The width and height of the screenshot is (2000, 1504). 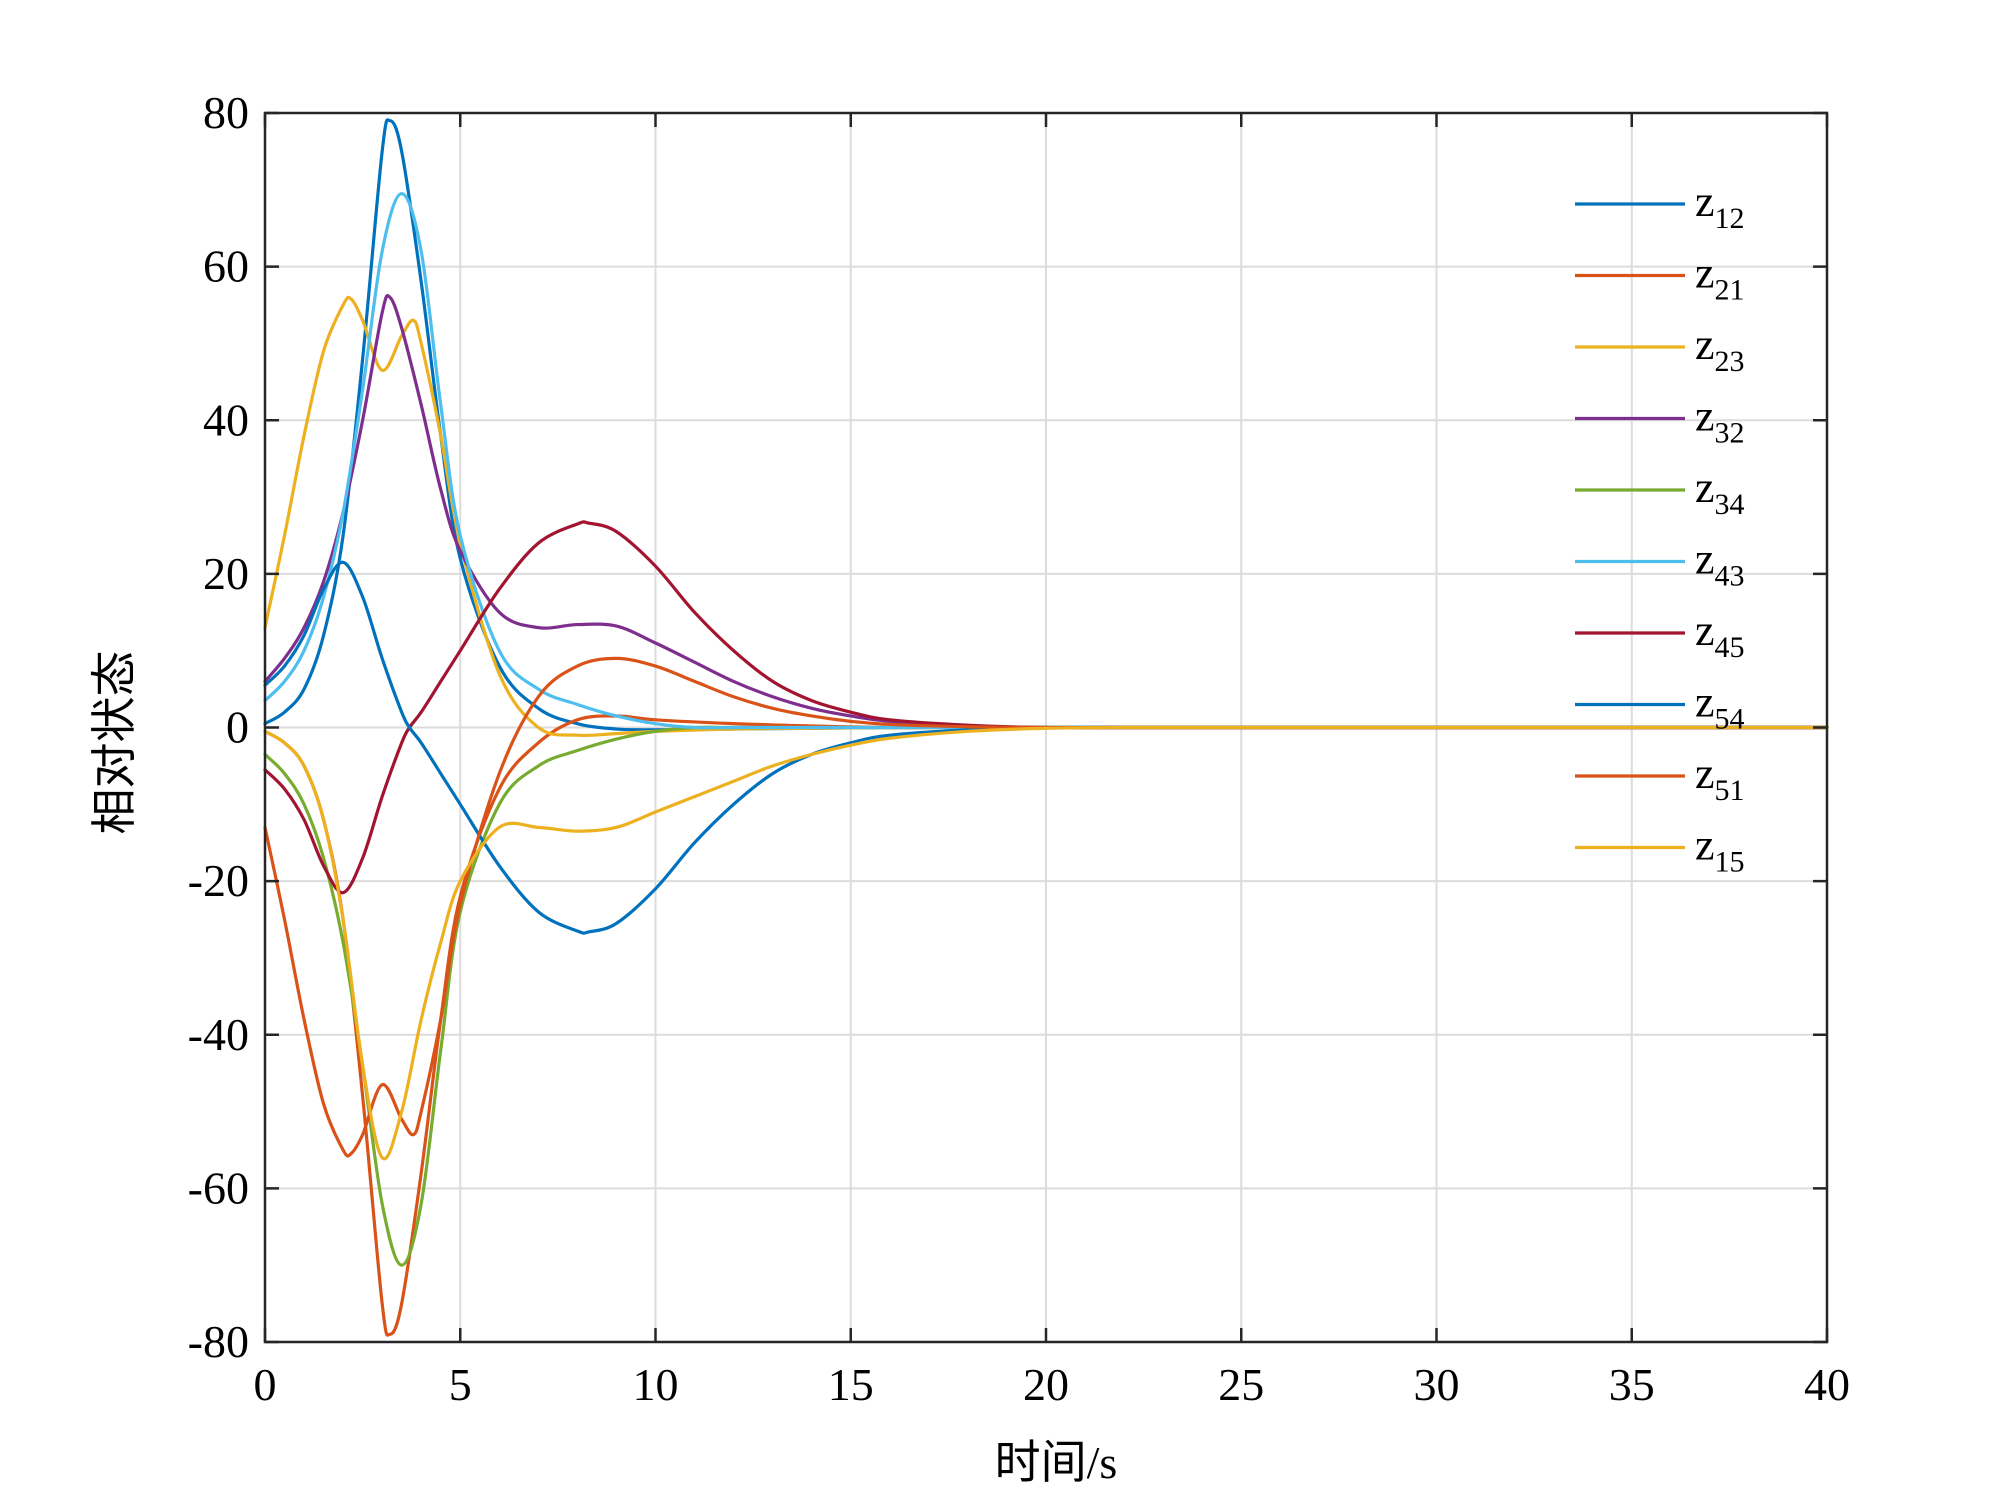 What do you see at coordinates (226, 573) in the screenshot?
I see `y-tick-label: 20` at bounding box center [226, 573].